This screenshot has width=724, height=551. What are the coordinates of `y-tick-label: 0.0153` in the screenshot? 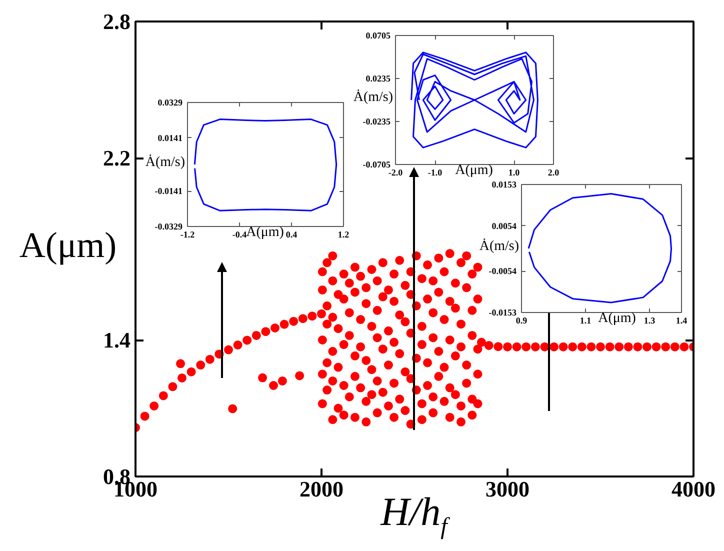 It's located at (504, 185).